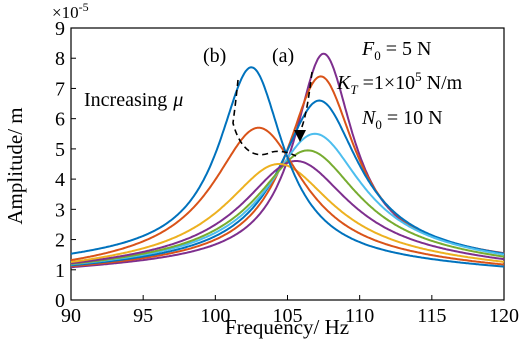 Image resolution: width=519 pixels, height=339 pixels. I want to click on x-axis-label: Frequency/ Hz, so click(287, 327).